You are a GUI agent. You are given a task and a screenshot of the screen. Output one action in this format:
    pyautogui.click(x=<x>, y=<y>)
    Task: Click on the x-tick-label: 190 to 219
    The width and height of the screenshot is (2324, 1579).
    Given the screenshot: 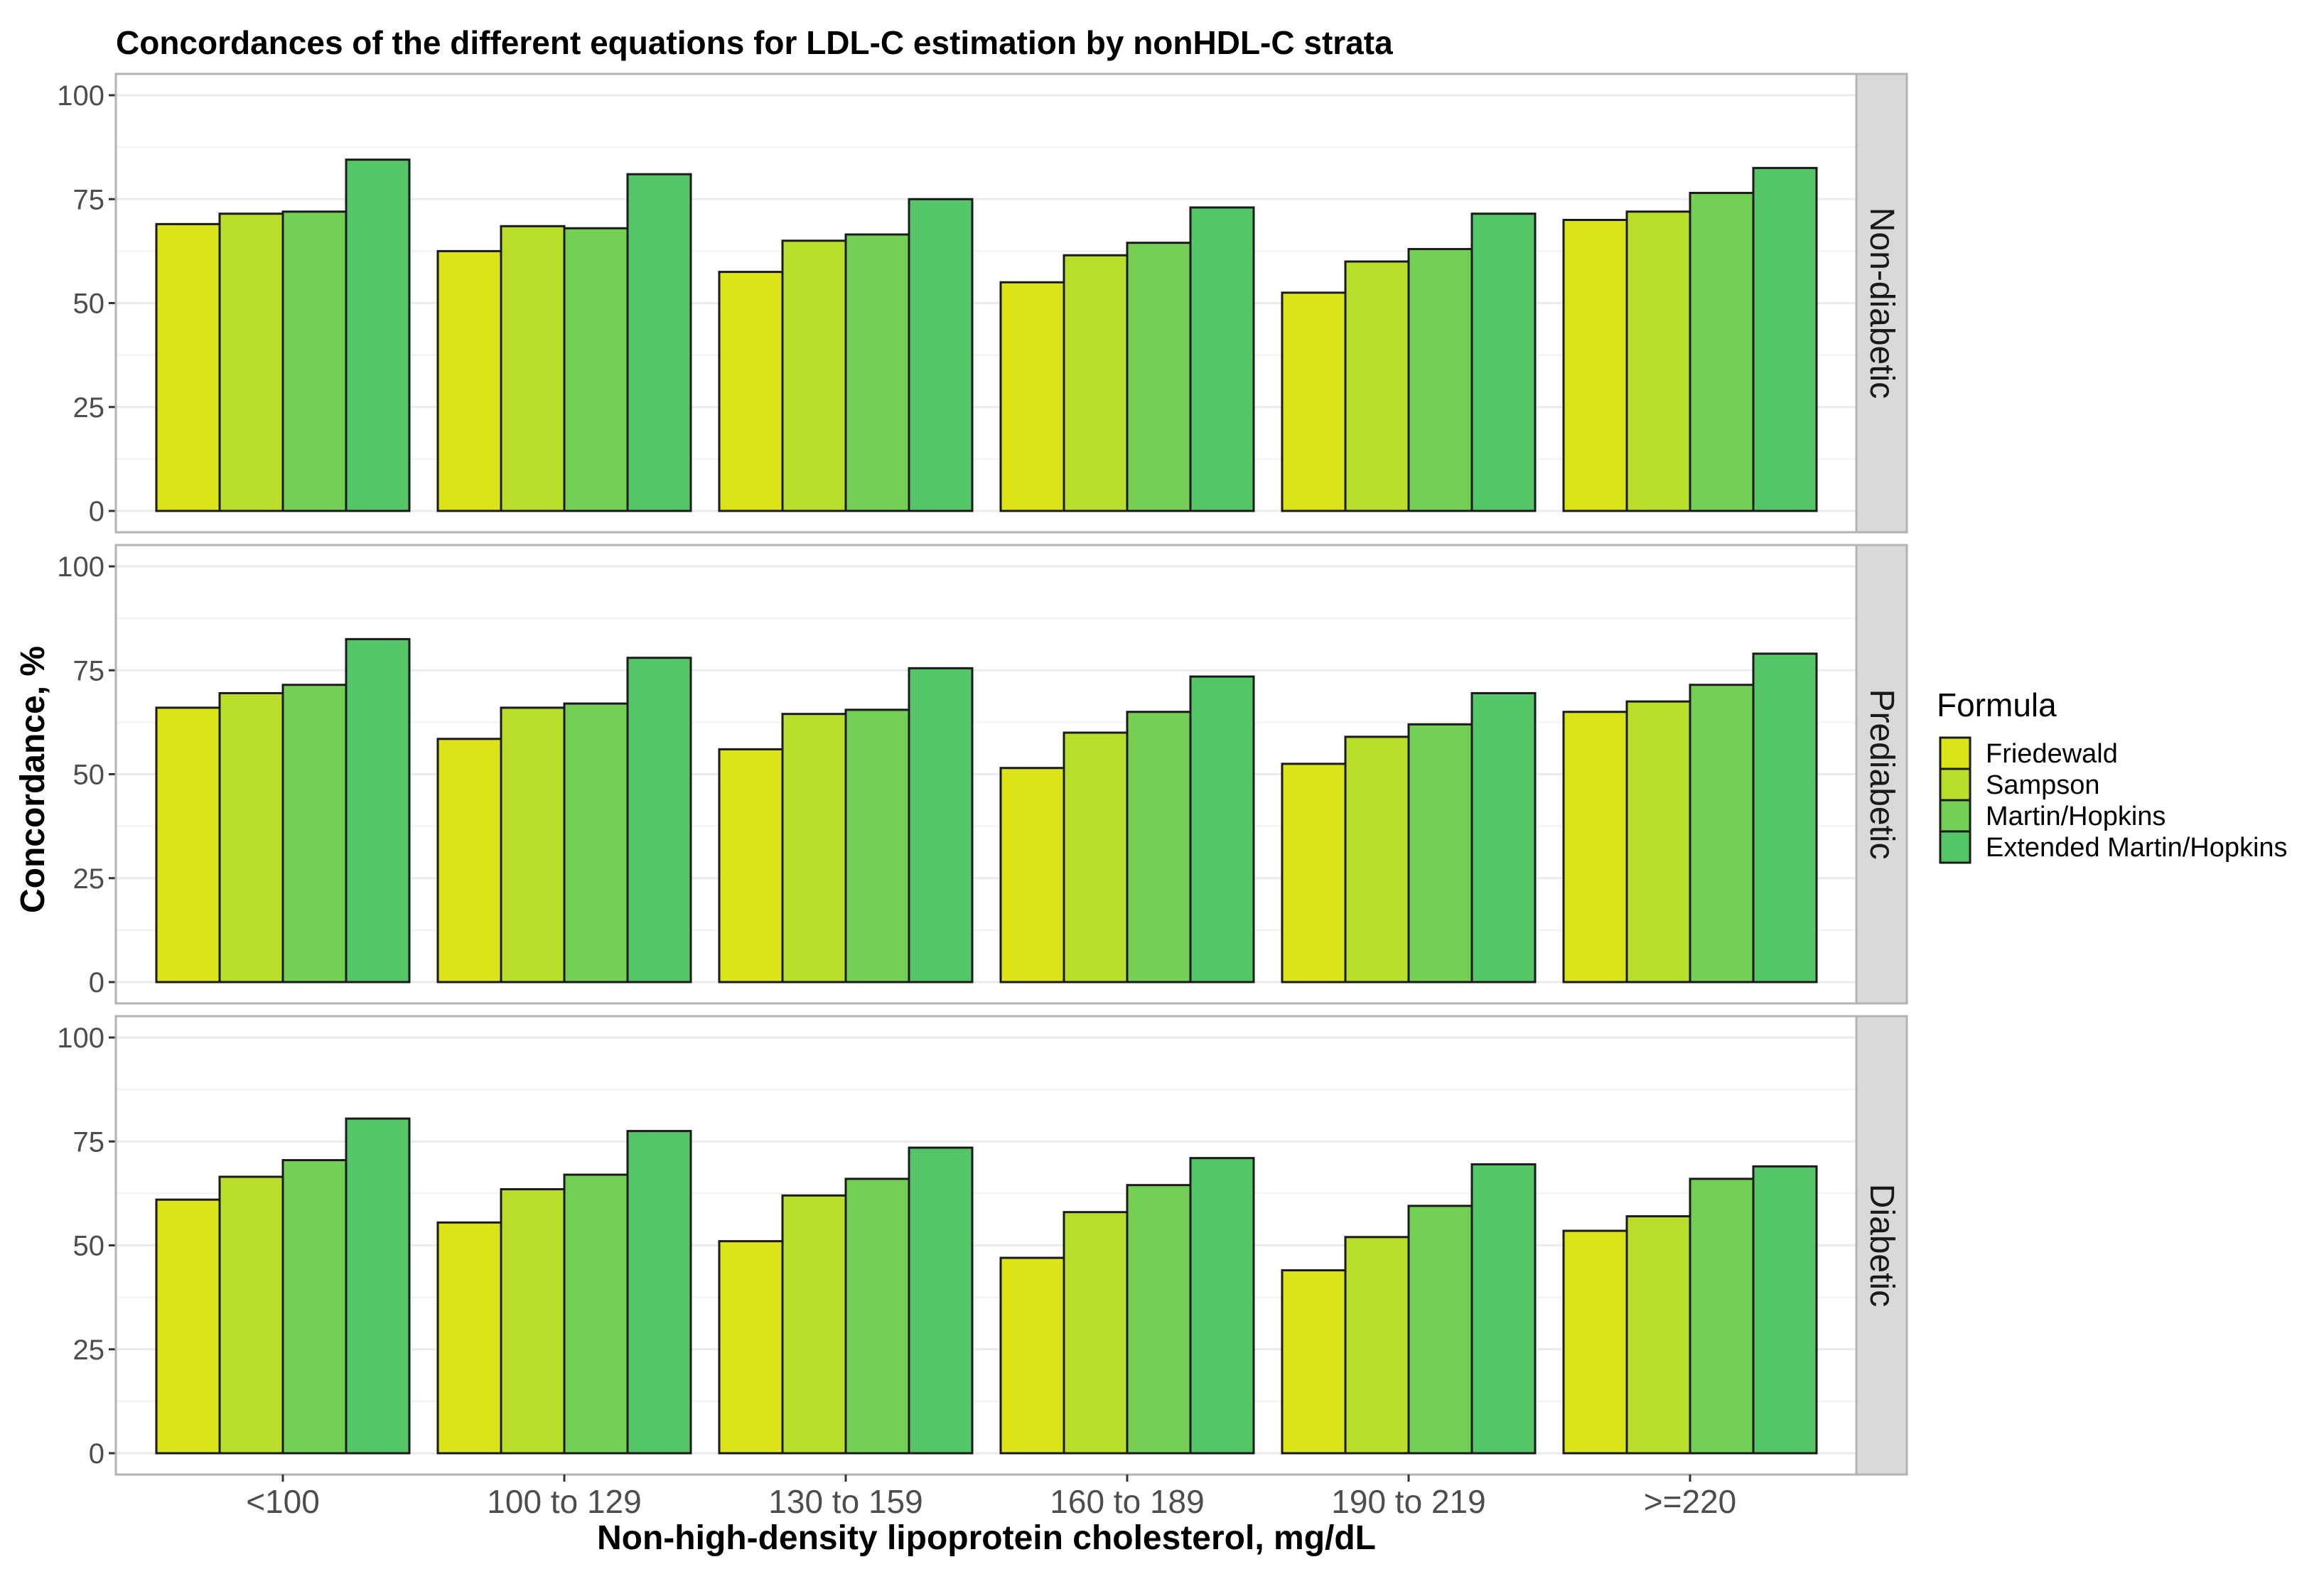 What is the action you would take?
    pyautogui.click(x=1408, y=1501)
    